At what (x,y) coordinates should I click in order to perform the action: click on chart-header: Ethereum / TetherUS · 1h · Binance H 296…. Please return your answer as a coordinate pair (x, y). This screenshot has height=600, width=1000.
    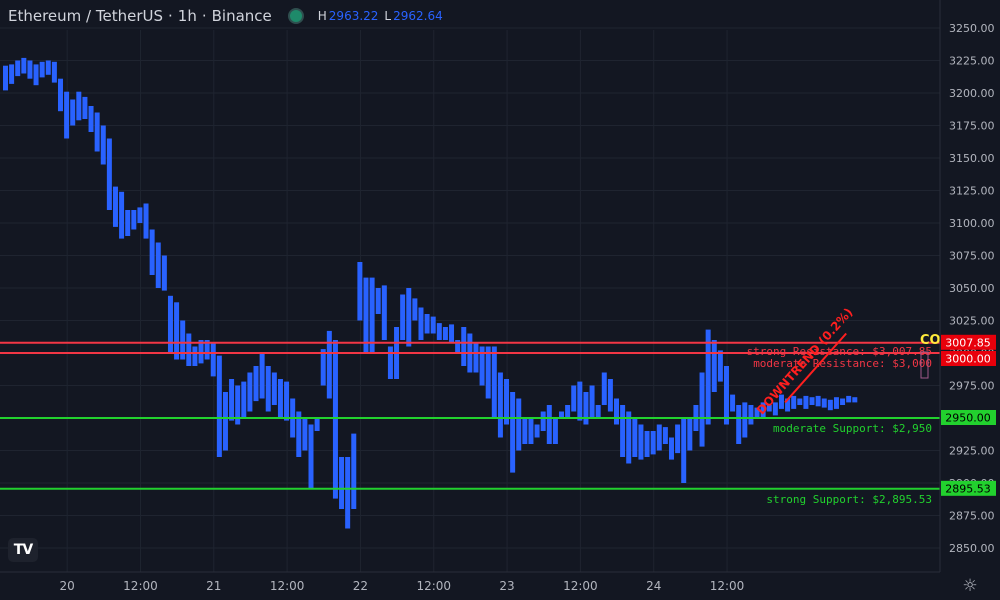
    Looking at the image, I should click on (228, 16).